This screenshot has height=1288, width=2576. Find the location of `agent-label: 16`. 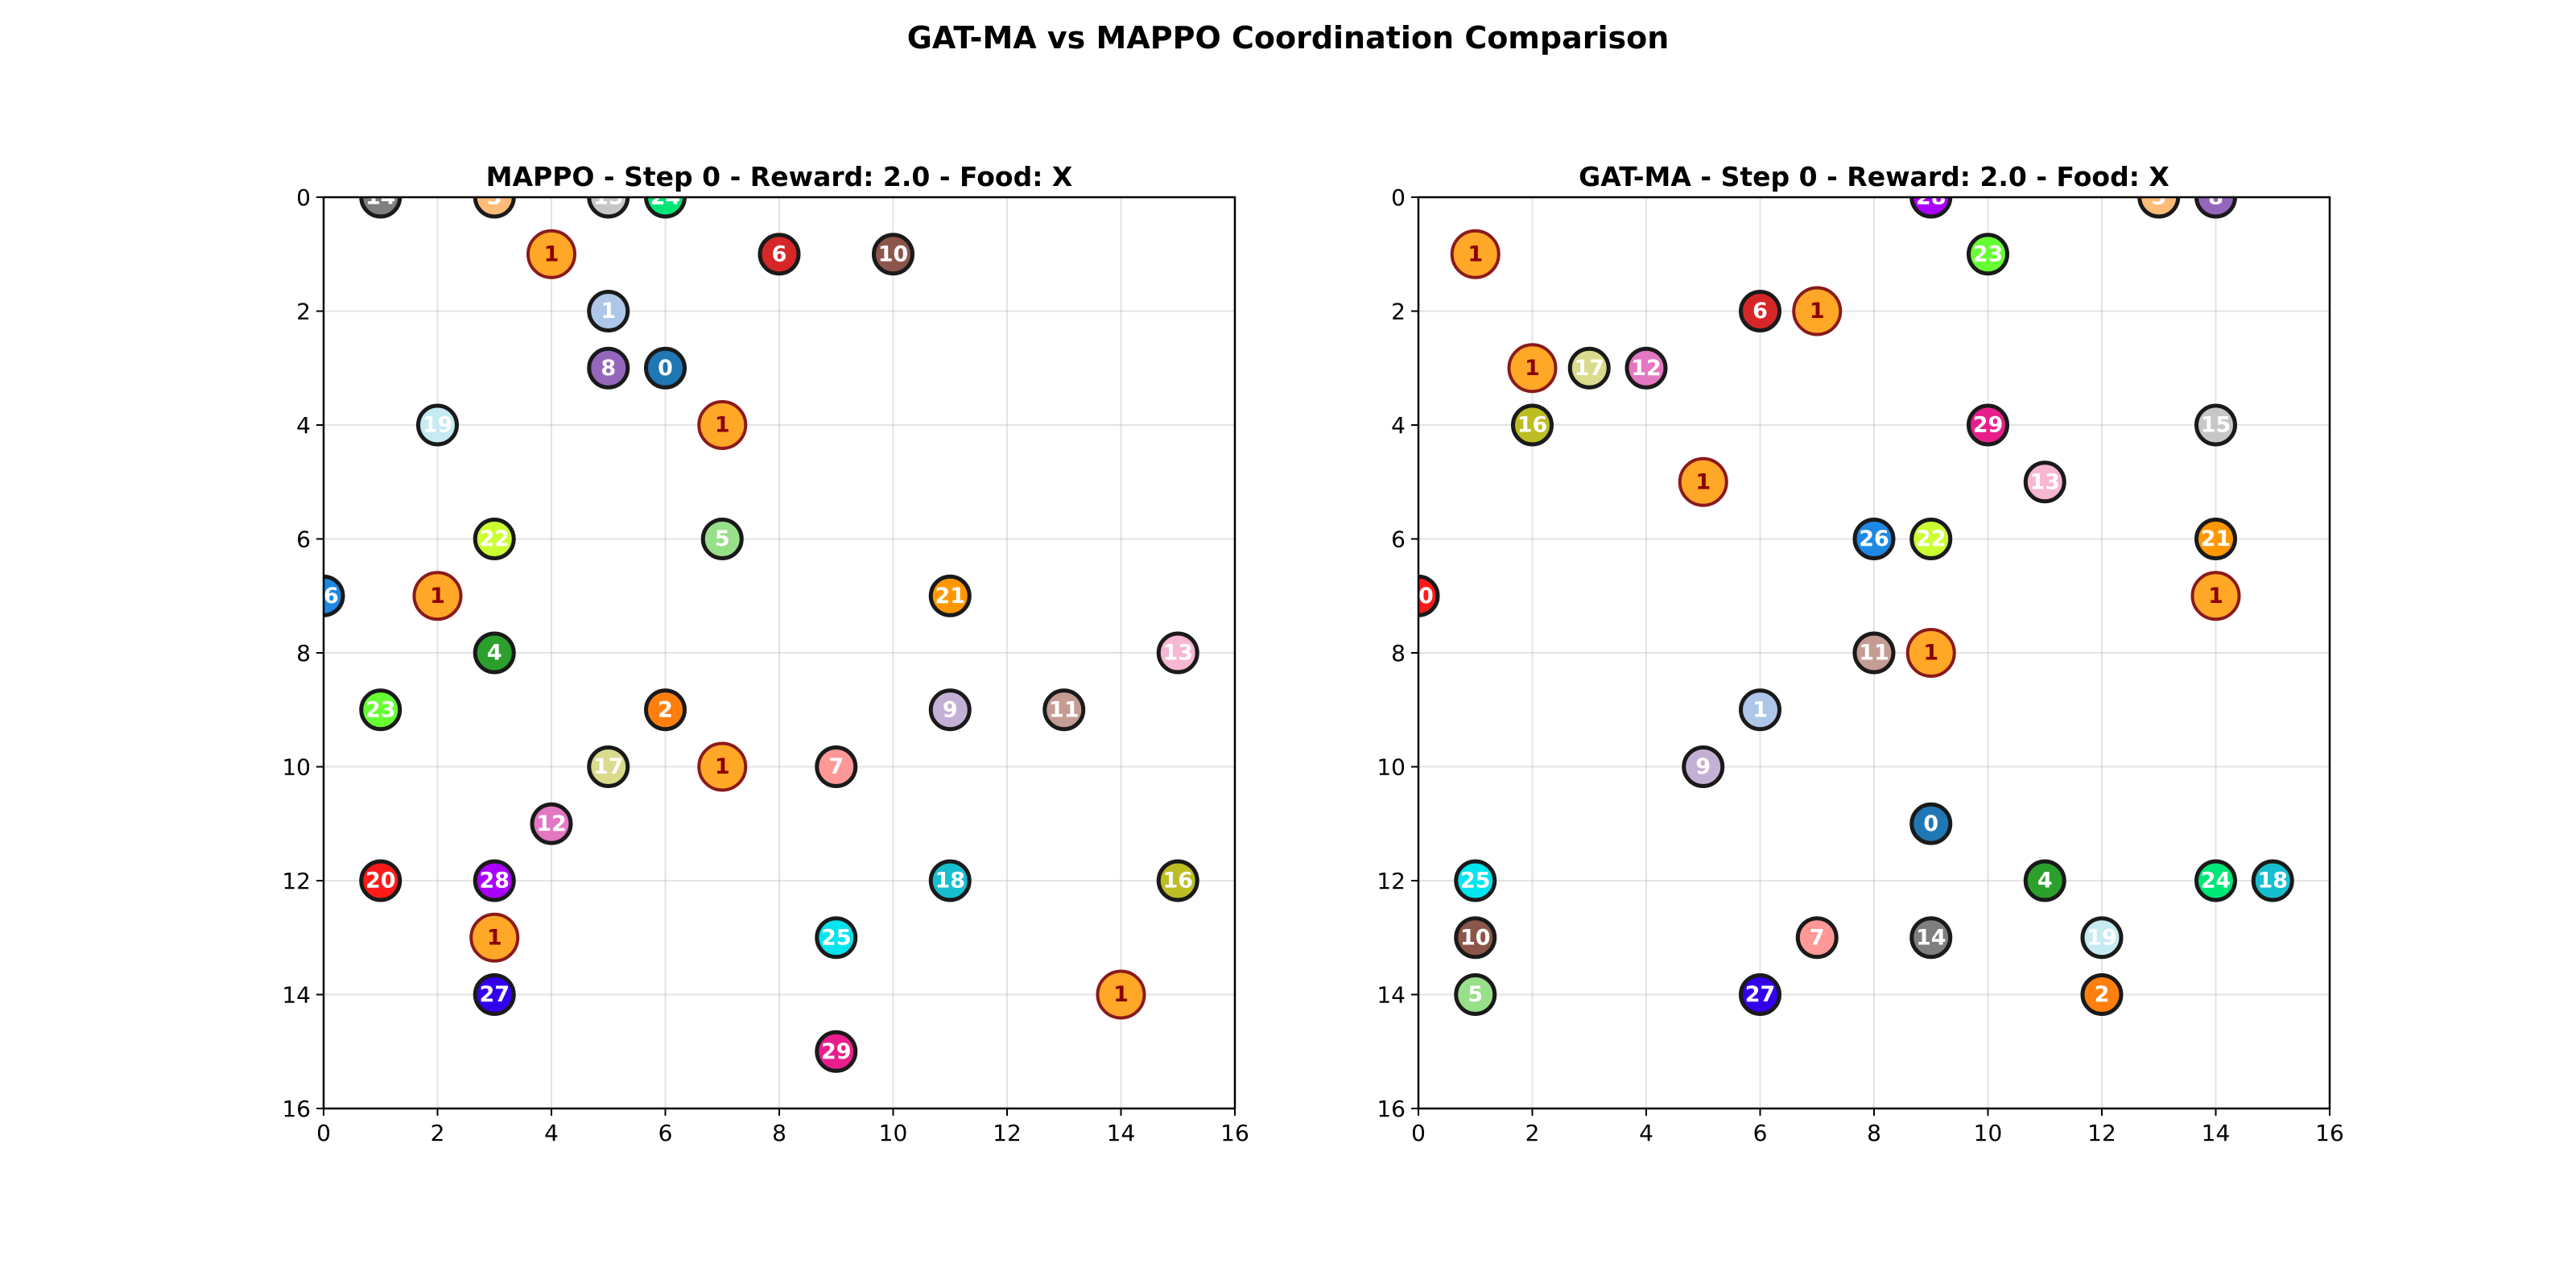

agent-label: 16 is located at coordinates (1532, 425).